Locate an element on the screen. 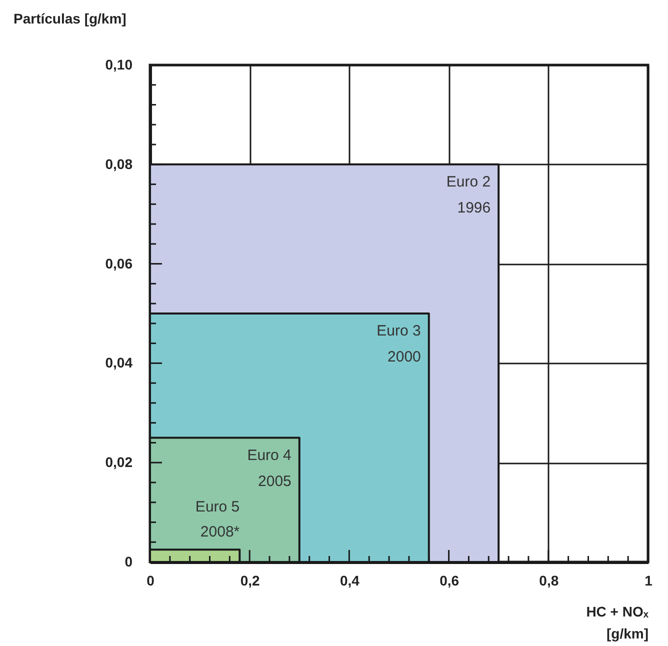 Image resolution: width=668 pixels, height=646 pixels. y-tick-label: 0,08 is located at coordinates (119, 164).